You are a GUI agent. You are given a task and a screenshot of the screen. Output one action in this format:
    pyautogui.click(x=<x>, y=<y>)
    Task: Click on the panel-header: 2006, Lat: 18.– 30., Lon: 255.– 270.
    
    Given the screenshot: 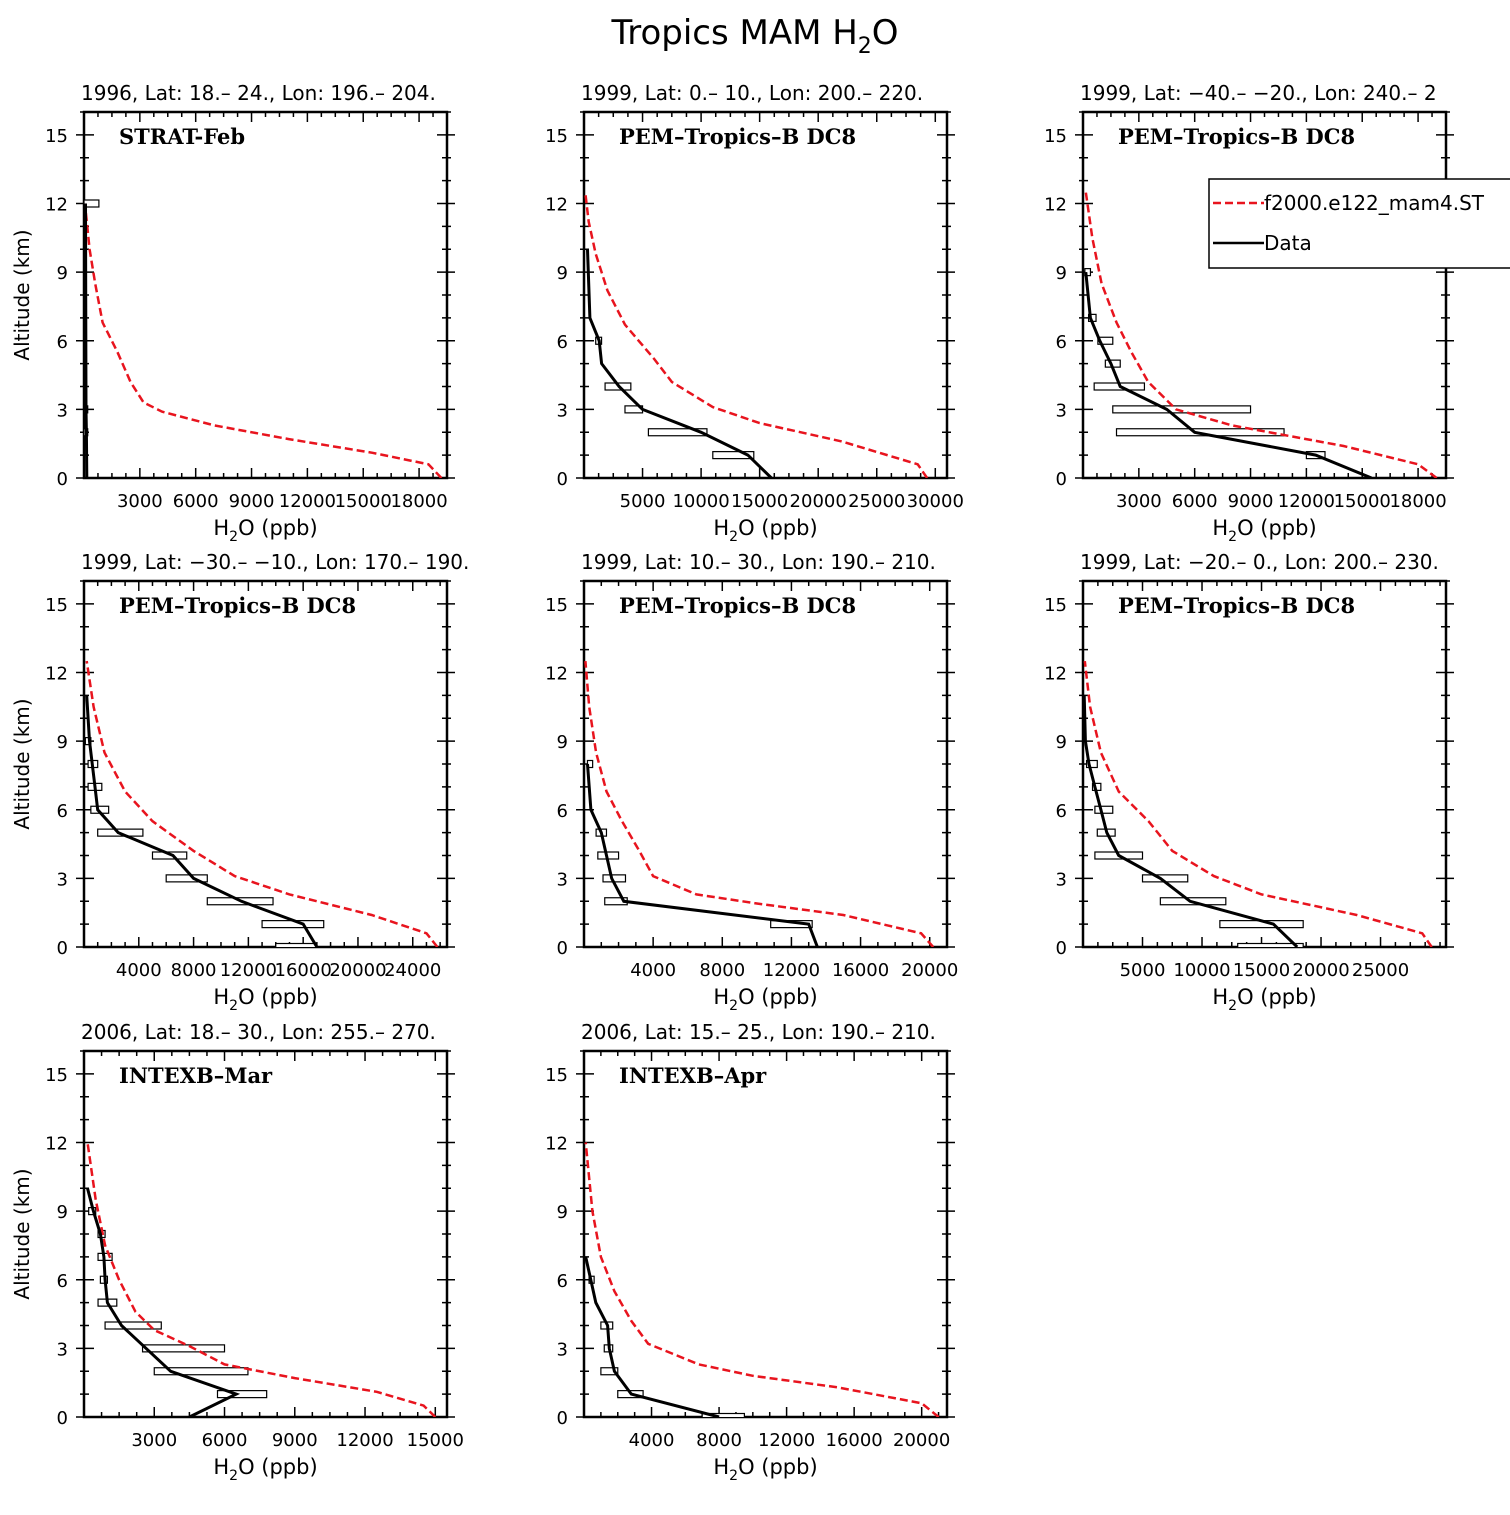 What is the action you would take?
    pyautogui.click(x=258, y=1032)
    